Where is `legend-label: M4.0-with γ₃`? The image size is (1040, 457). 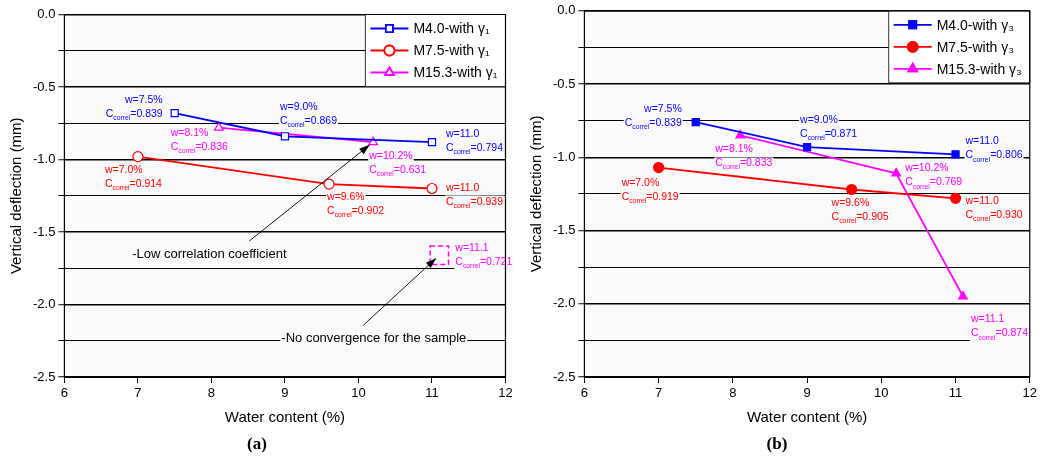
legend-label: M4.0-with γ₃ is located at coordinates (975, 24).